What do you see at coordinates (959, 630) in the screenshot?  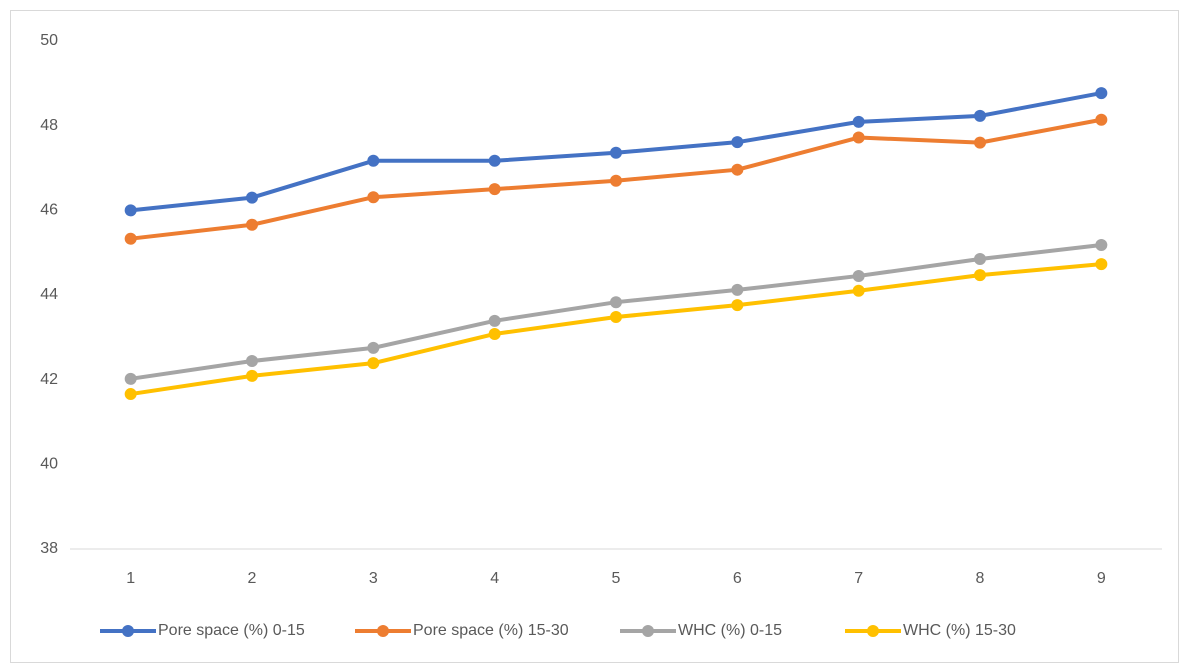 I see `legend-label: WHC (%) 15-30` at bounding box center [959, 630].